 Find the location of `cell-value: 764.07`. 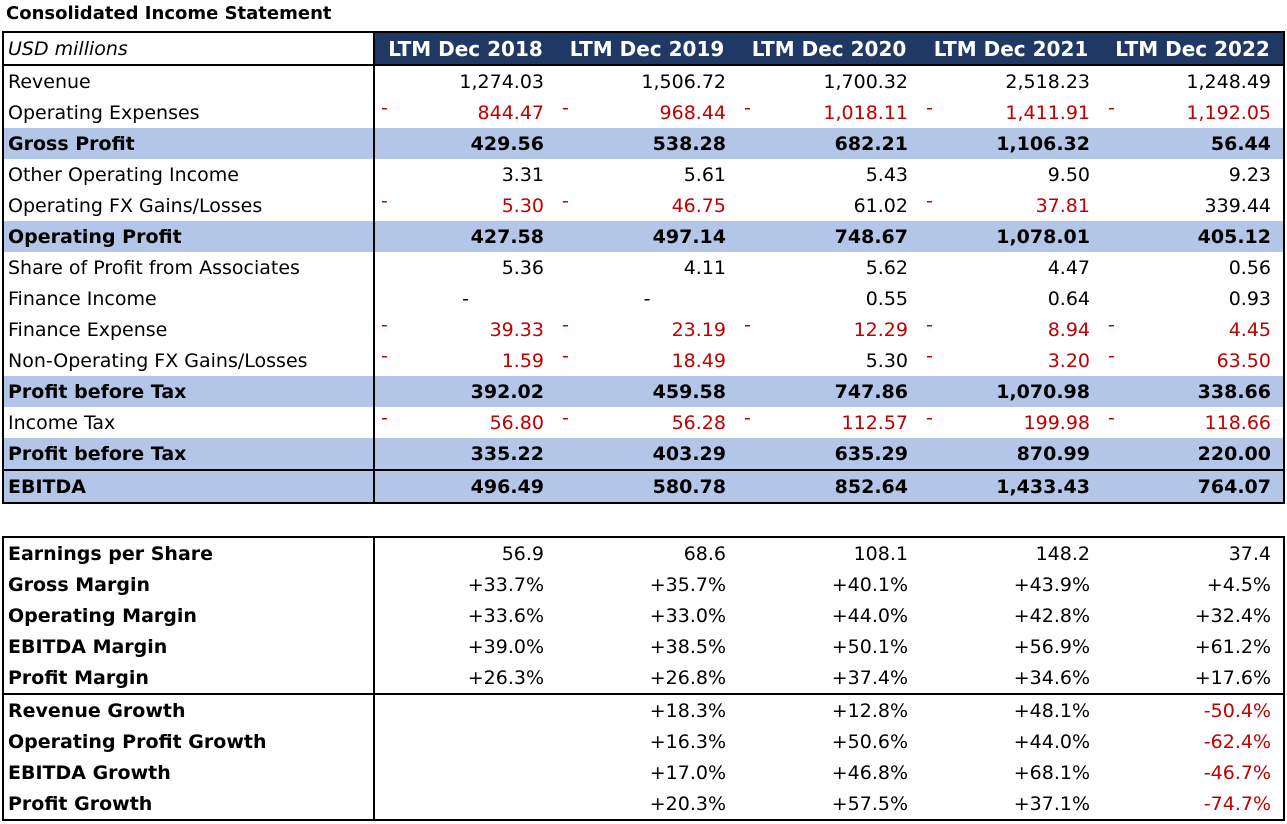

cell-value: 764.07 is located at coordinates (1234, 486).